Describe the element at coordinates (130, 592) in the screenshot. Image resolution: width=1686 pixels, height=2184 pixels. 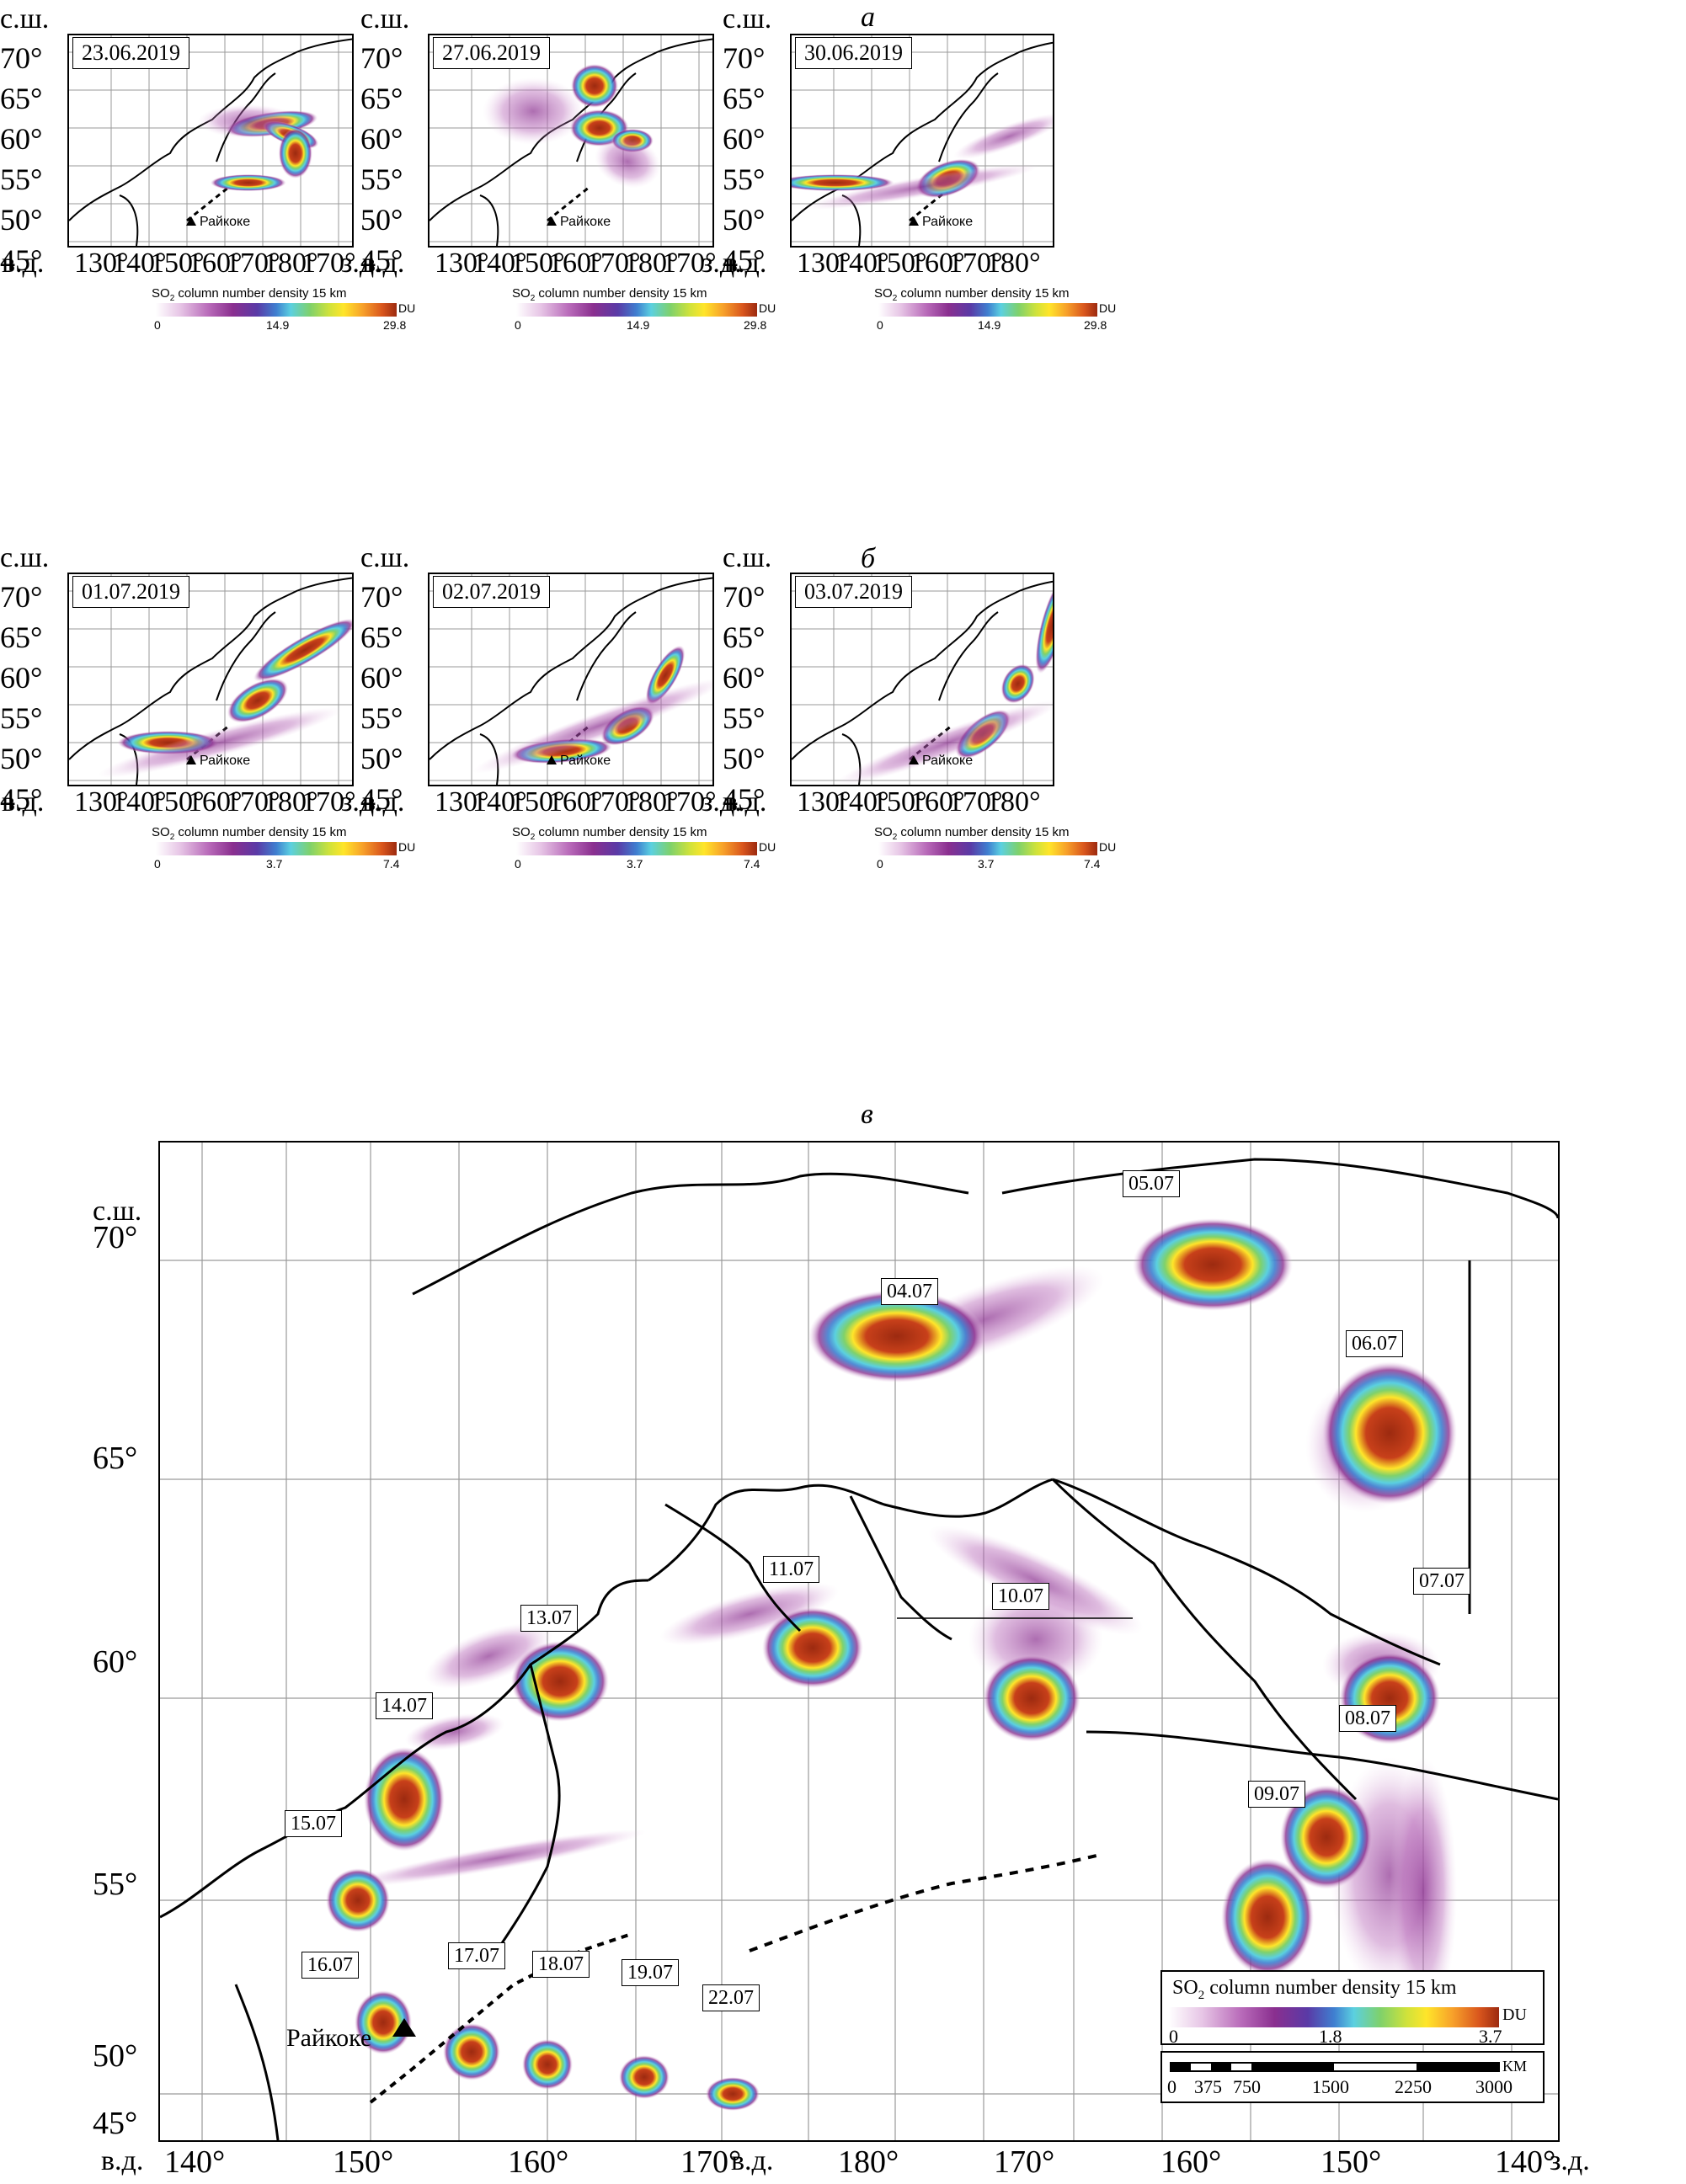
I see `date-label: 01.07.2019` at that location.